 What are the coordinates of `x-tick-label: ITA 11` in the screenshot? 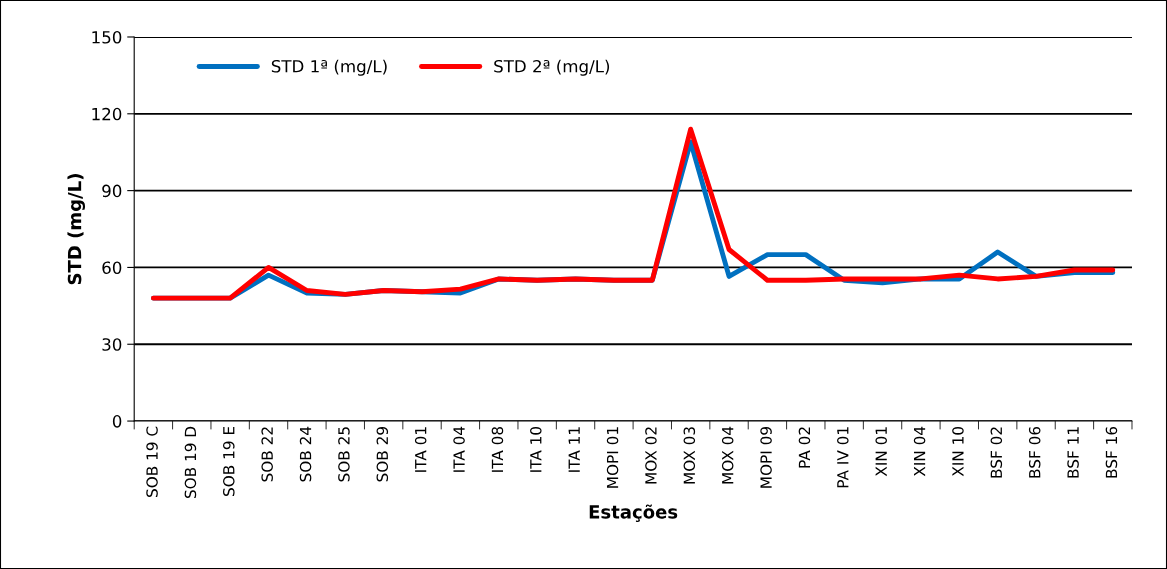 It's located at (574, 449).